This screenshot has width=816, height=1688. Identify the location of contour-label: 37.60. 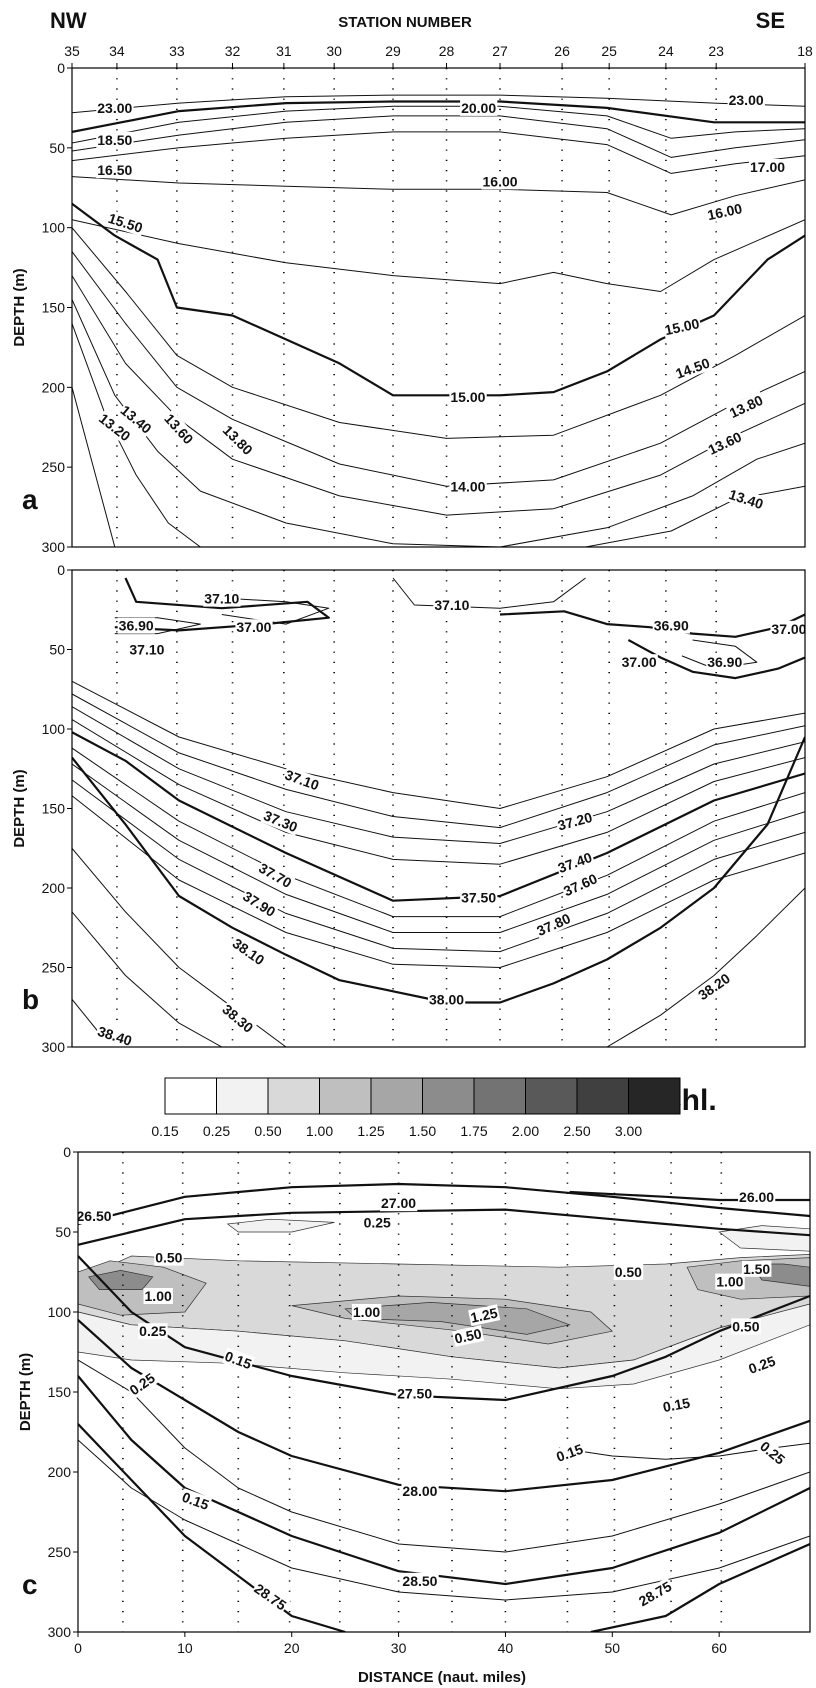
(580, 884).